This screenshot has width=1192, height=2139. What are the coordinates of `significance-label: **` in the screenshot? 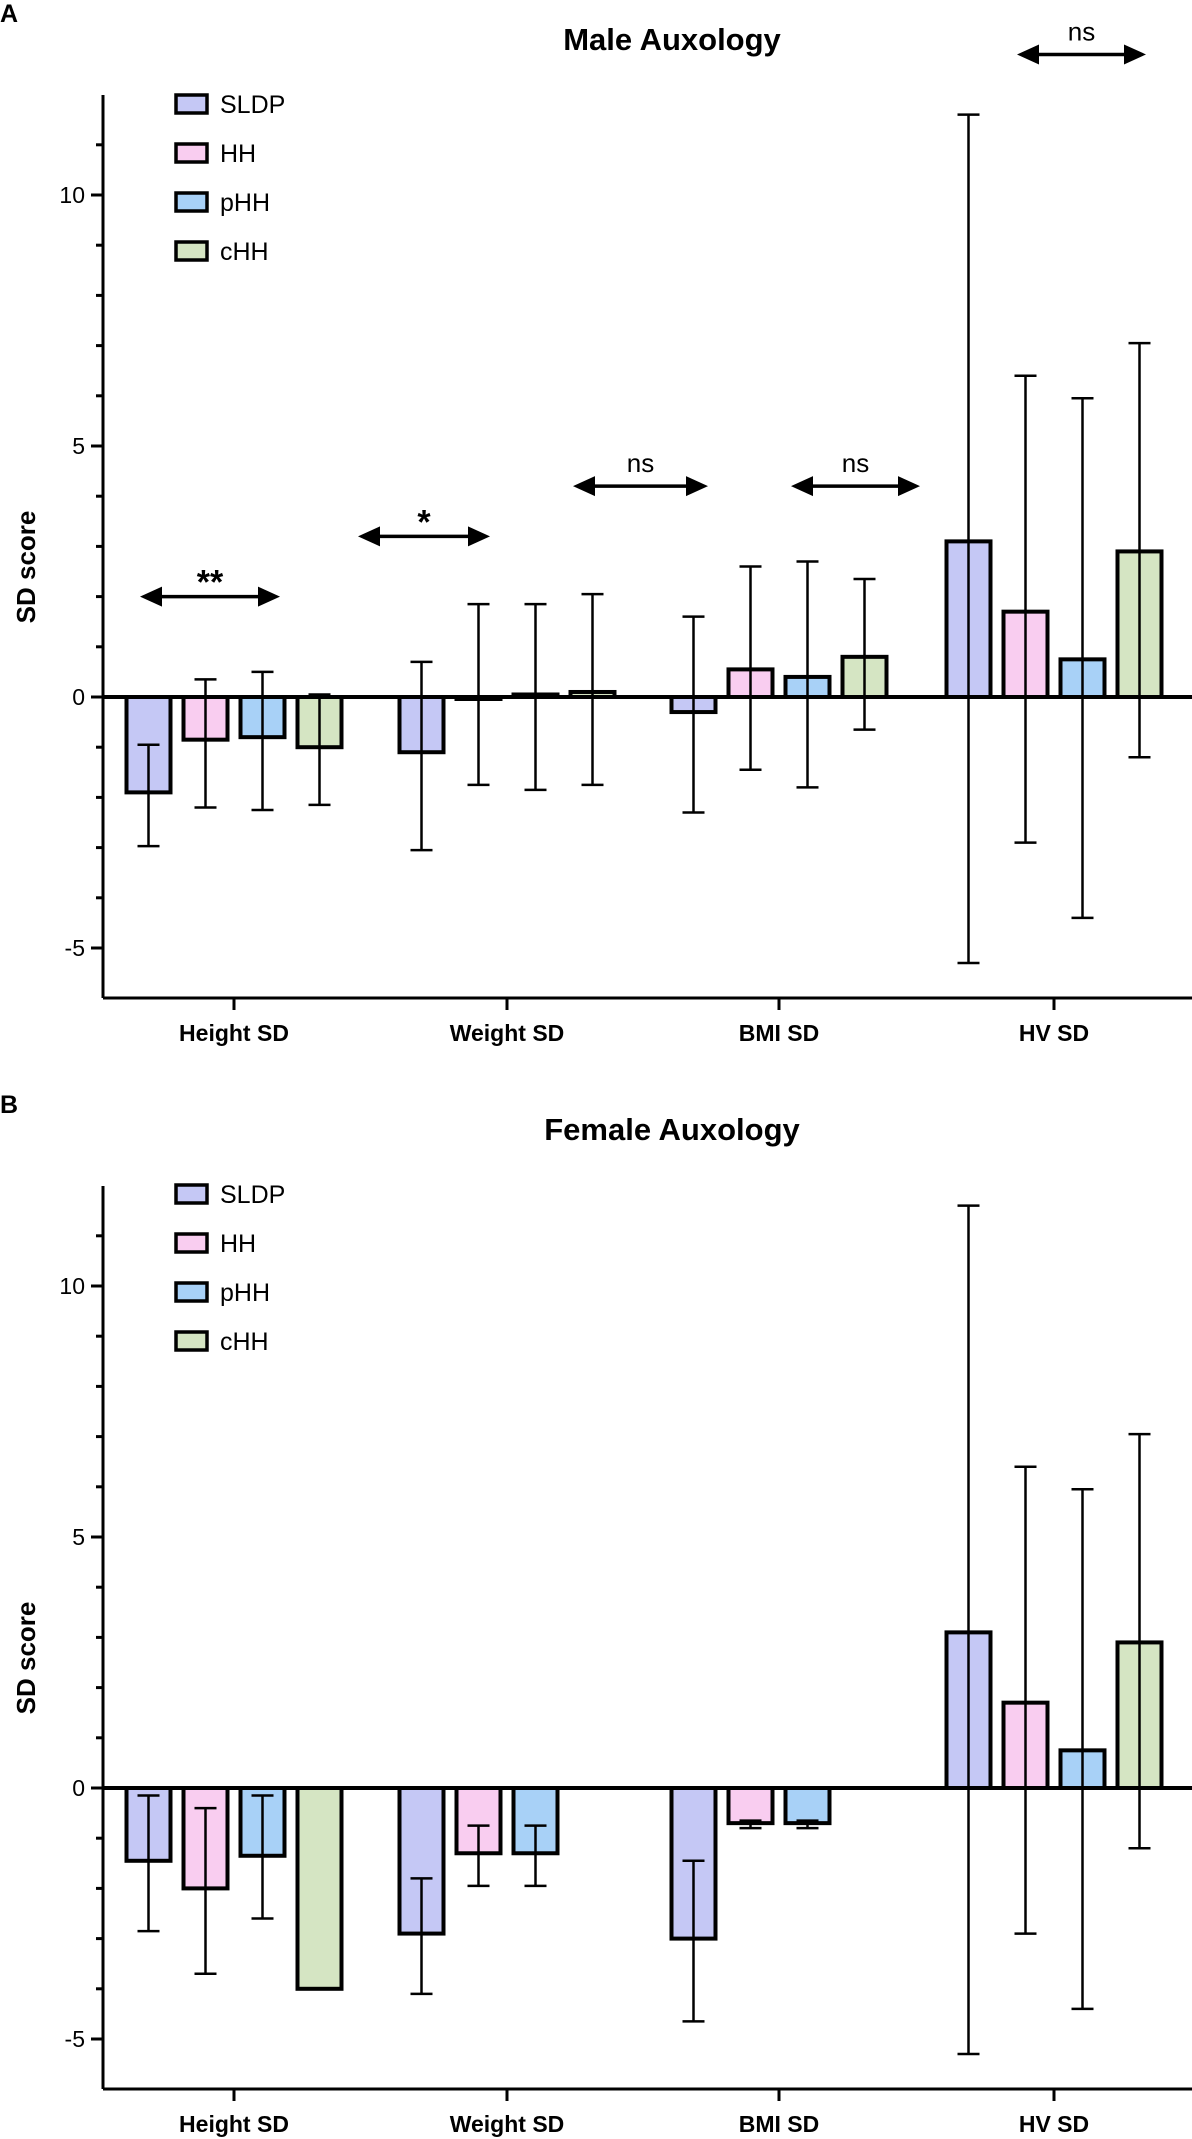 It's located at (210, 583).